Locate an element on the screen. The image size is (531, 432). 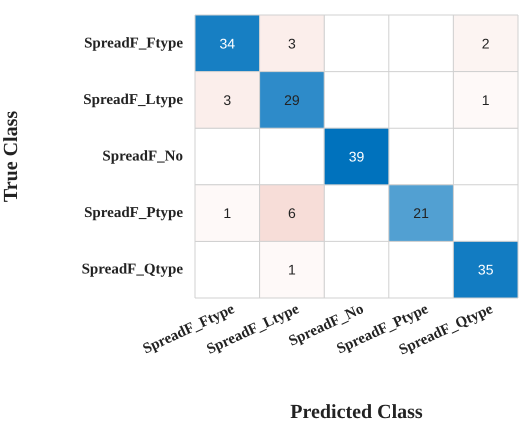
data-label: 35 is located at coordinates (486, 270).